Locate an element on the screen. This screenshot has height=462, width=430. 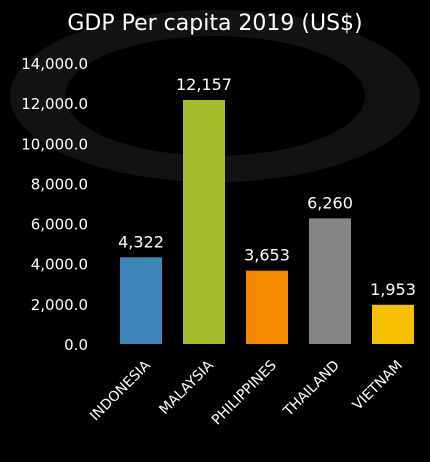
bar-malaysia is located at coordinates (204, 222).